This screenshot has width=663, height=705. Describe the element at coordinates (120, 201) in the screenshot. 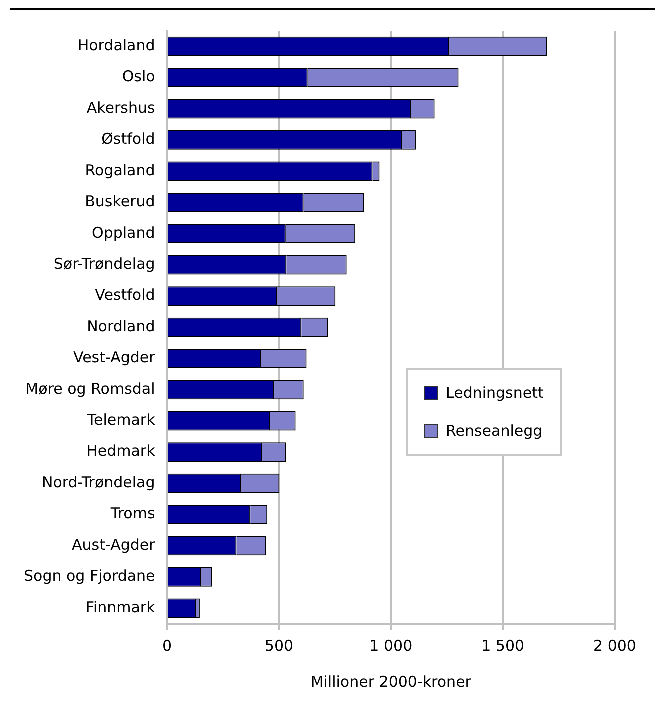

I see `y-tick-label: Buskerud` at that location.